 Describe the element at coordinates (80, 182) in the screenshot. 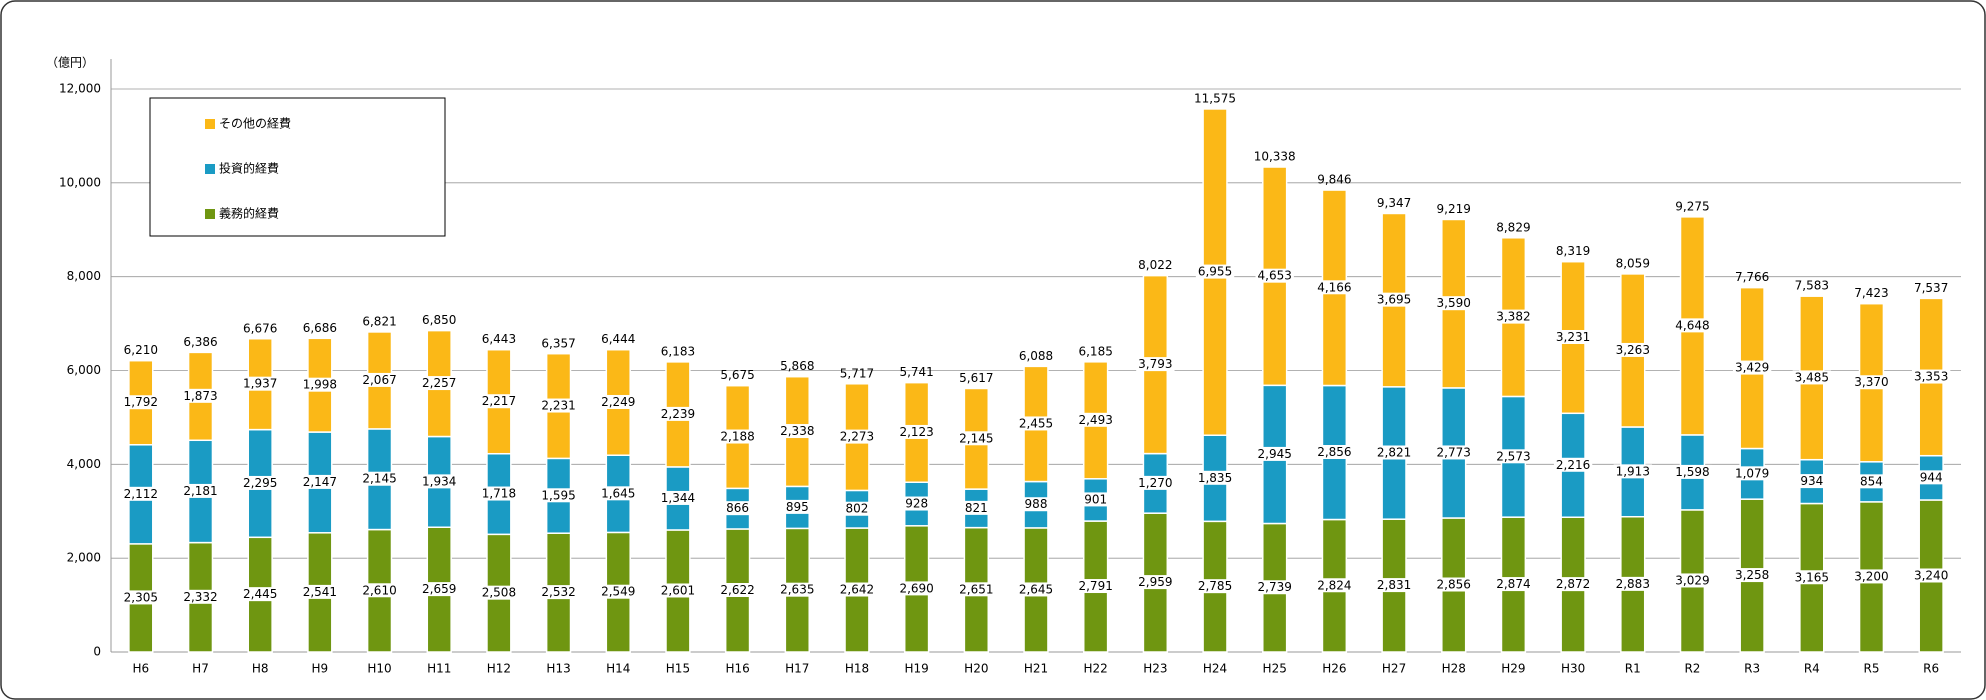

I see `y-tick-label: 10,000` at that location.